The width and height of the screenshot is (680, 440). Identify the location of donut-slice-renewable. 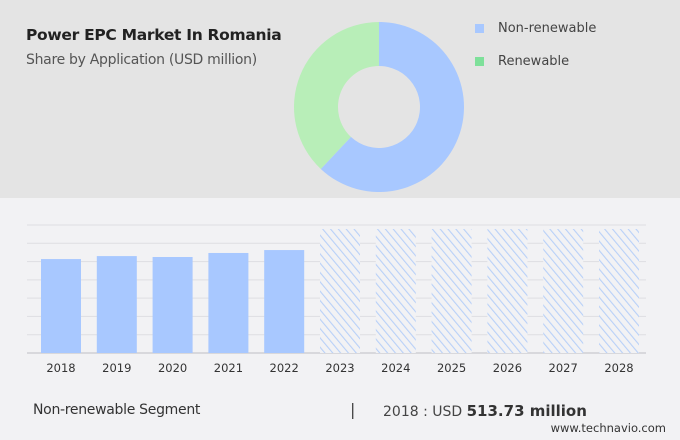
(336, 95).